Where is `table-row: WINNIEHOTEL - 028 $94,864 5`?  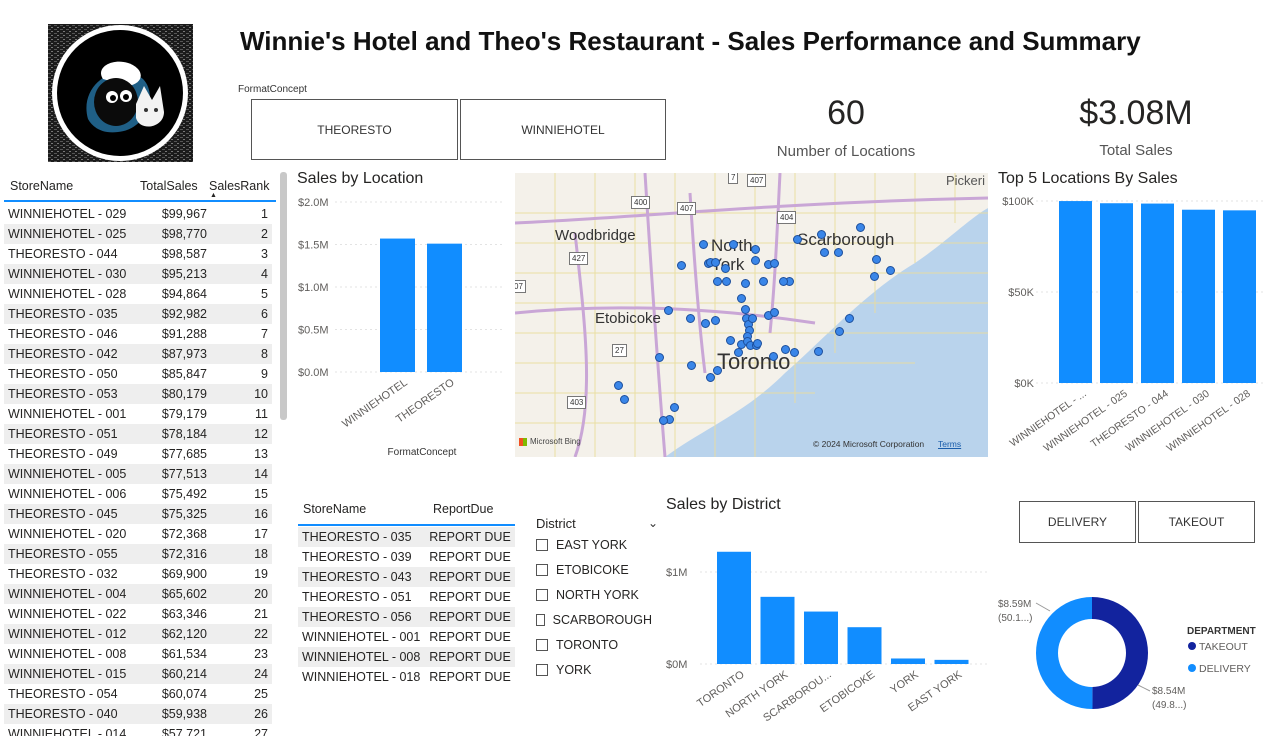 table-row: WINNIEHOTEL - 028 $94,864 5 is located at coordinates (138, 294).